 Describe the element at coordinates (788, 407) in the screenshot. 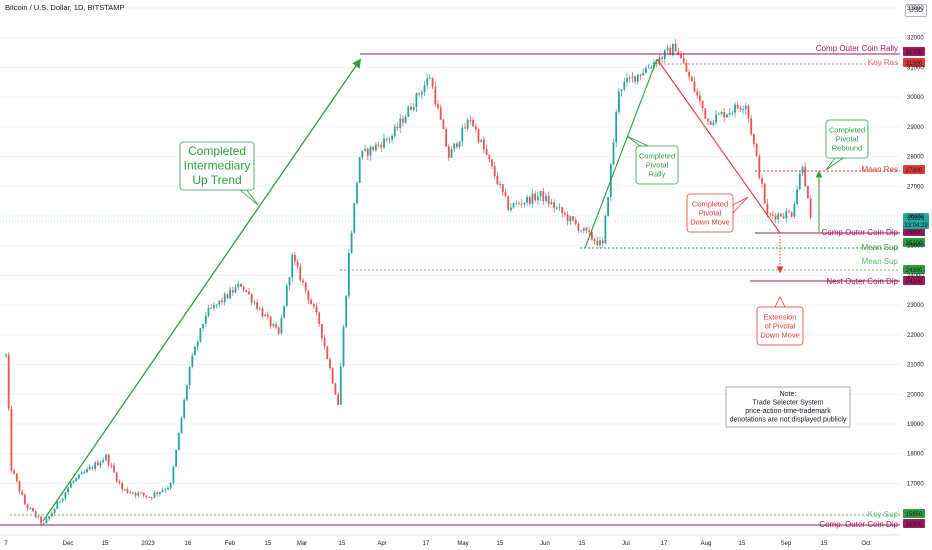

I see `note-box` at that location.